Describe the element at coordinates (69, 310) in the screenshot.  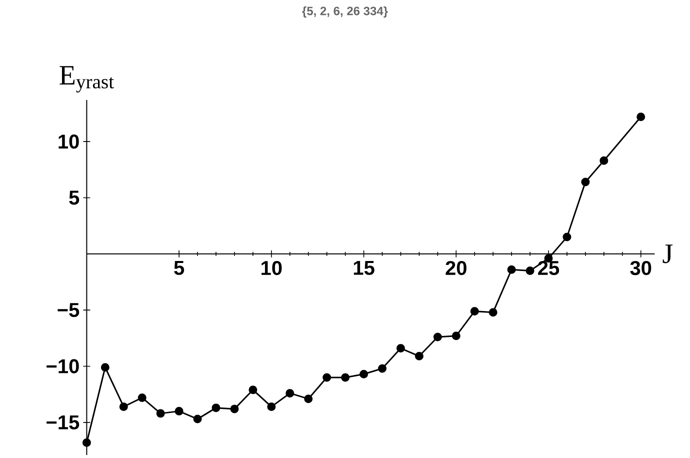
I see `y-tick-label: −5` at that location.